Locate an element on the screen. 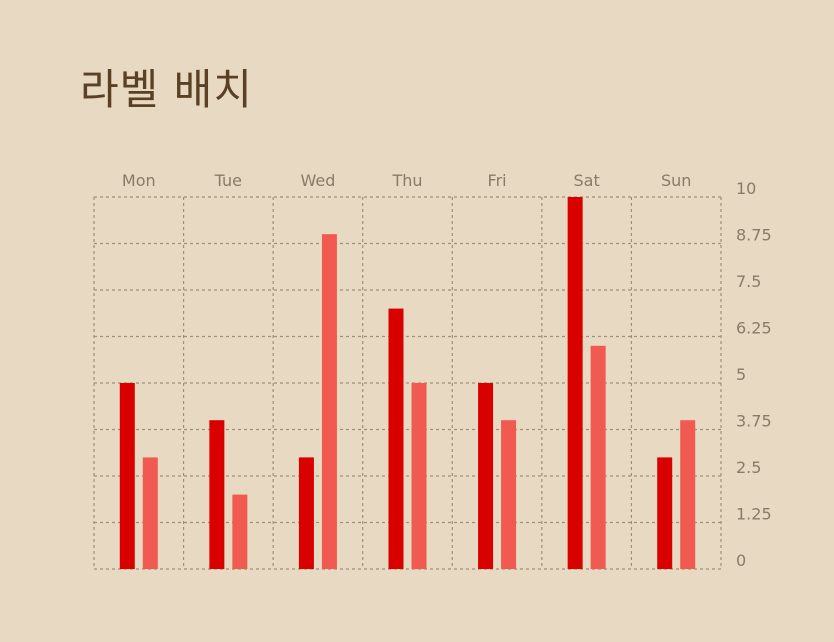 This screenshot has height=642, width=834. bar-series-2-sun is located at coordinates (688, 494).